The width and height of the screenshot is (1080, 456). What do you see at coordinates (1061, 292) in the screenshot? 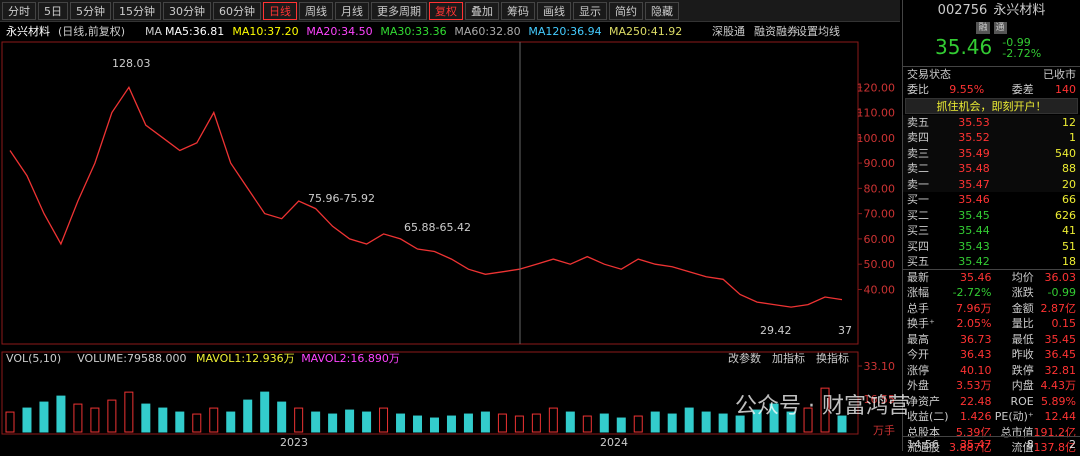
I see `stat-value: -0.99` at bounding box center [1061, 292].